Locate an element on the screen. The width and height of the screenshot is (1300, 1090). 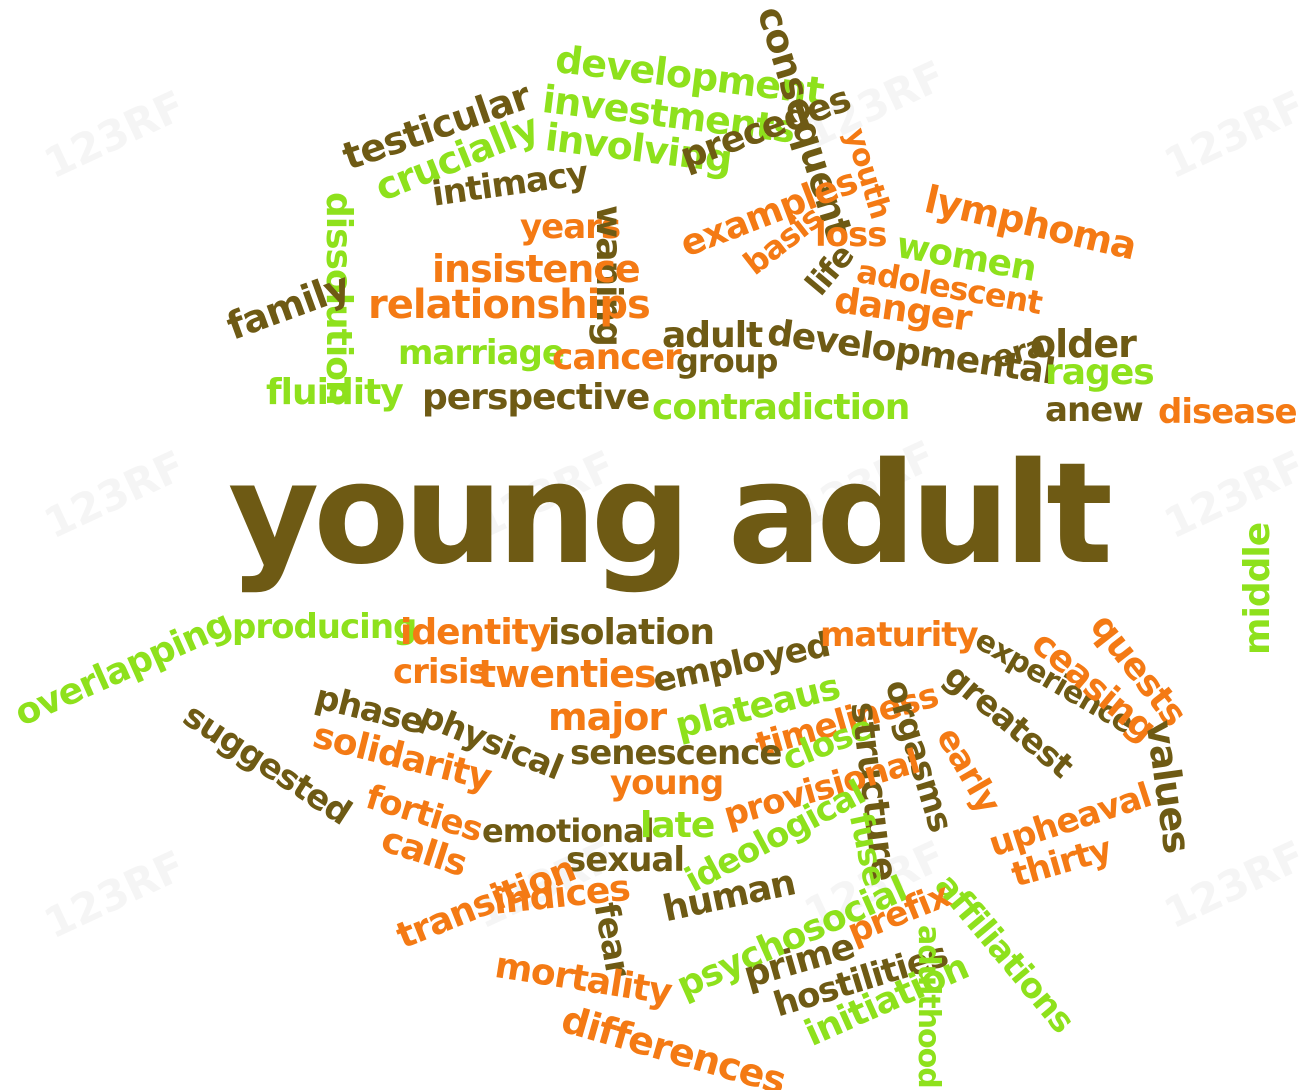
cloud-word: marriage is located at coordinates (481, 353).